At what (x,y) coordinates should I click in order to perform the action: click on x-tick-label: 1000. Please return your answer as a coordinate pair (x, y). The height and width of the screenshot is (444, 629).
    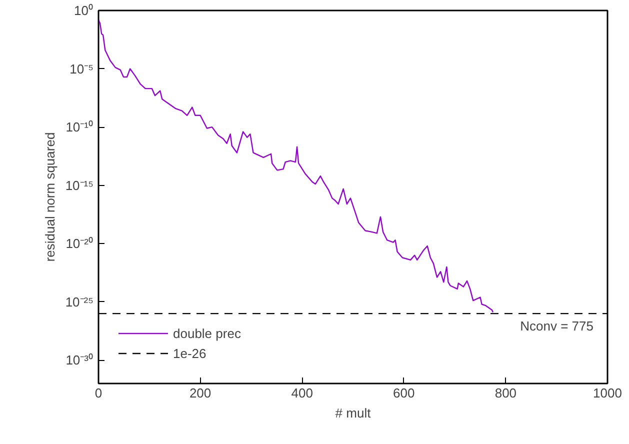
    Looking at the image, I should click on (607, 393).